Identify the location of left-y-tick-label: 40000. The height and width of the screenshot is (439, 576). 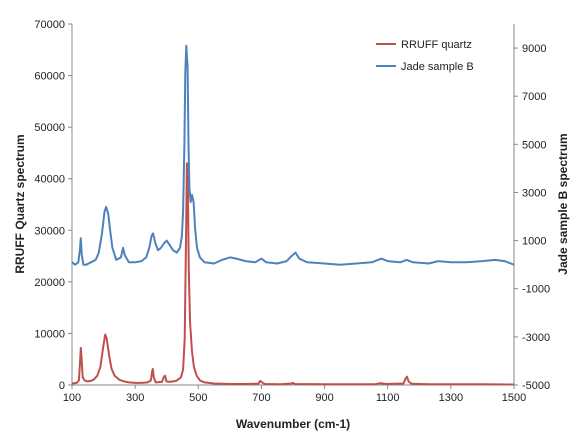
(49, 180).